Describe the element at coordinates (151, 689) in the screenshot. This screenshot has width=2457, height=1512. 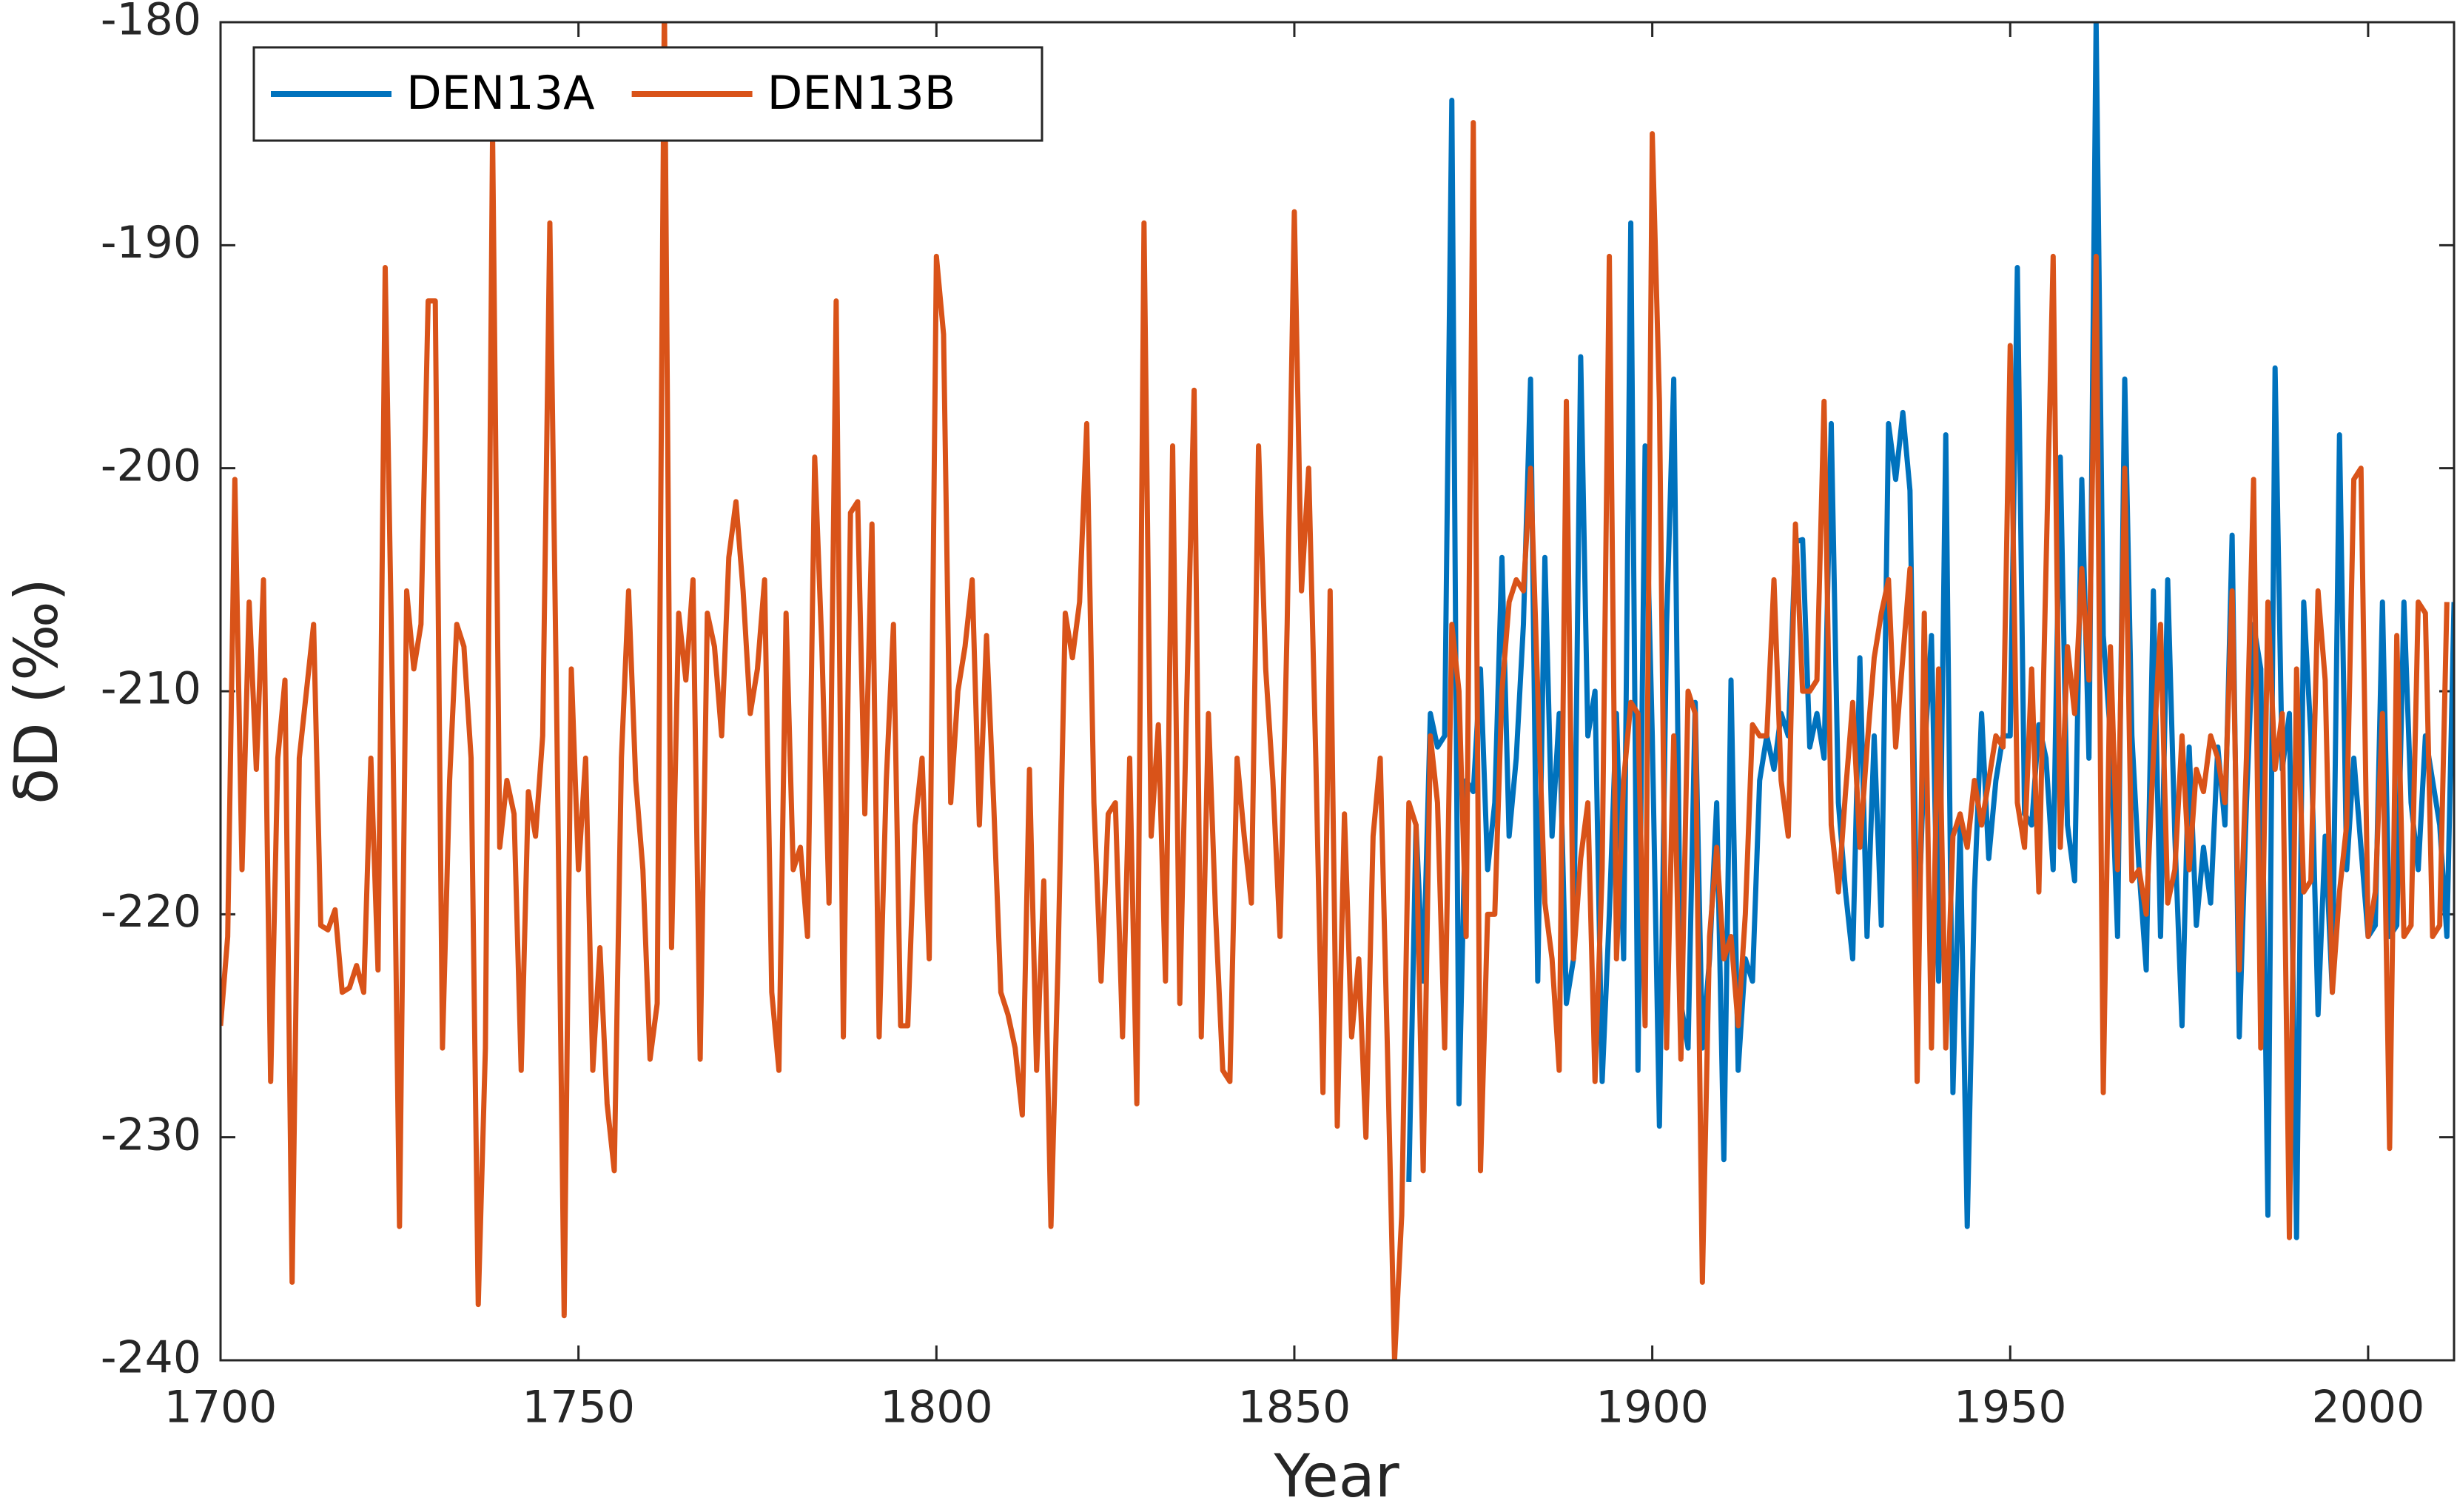
I see `y-tick-label: -210` at that location.